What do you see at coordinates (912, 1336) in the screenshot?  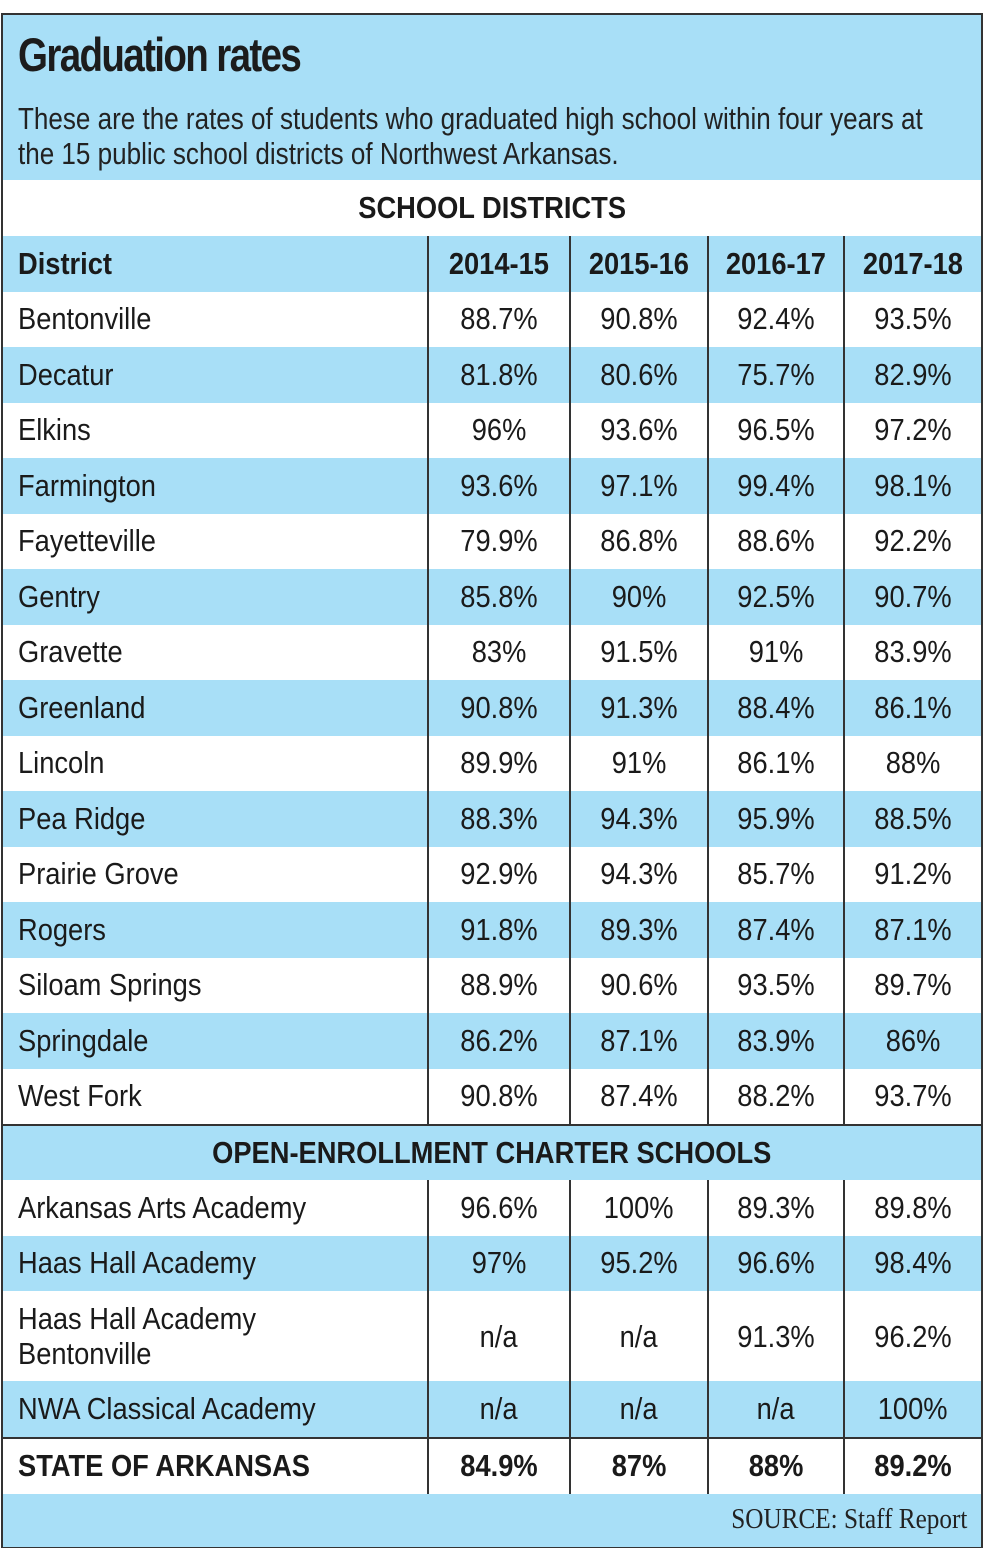 I see `rate-cell: 96.2%` at bounding box center [912, 1336].